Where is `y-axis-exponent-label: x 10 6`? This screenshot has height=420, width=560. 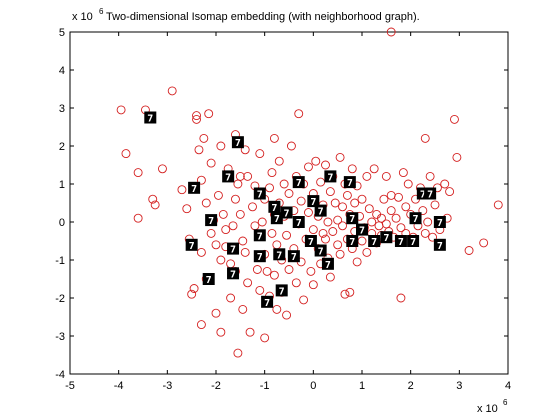
y-axis-exponent-label: x 10 6 is located at coordinates (88, 15).